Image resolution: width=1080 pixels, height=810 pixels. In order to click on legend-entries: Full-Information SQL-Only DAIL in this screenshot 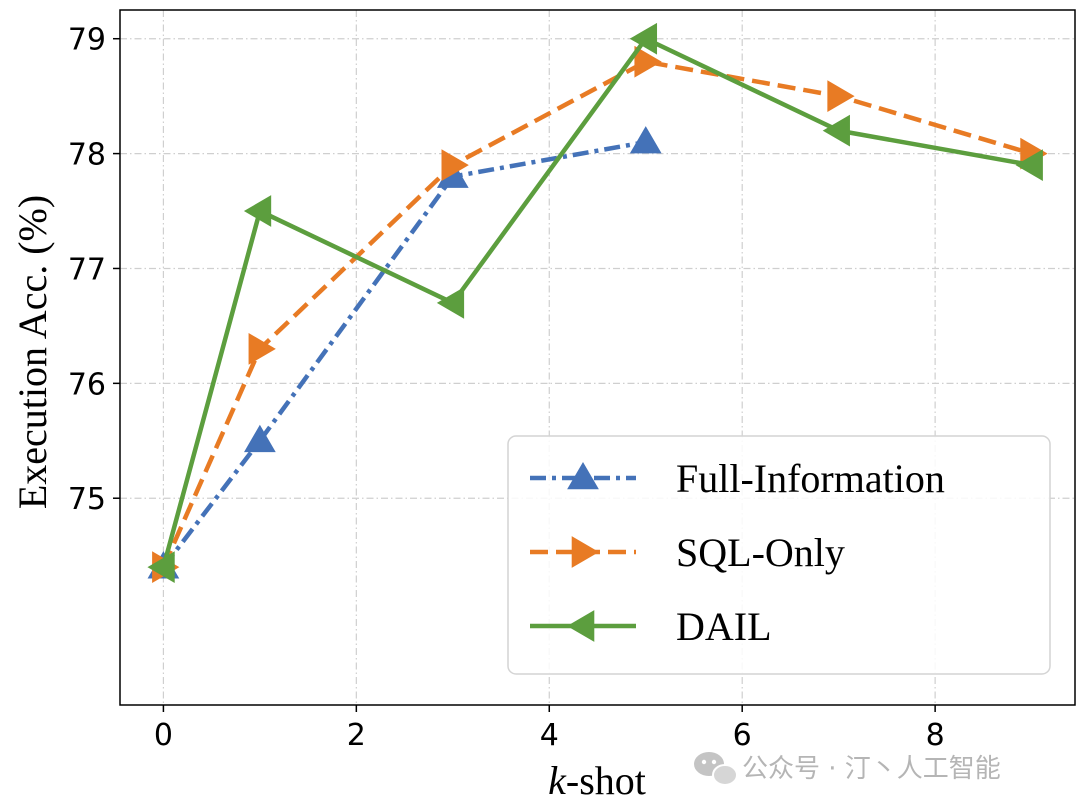, I will do `click(737, 552)`.